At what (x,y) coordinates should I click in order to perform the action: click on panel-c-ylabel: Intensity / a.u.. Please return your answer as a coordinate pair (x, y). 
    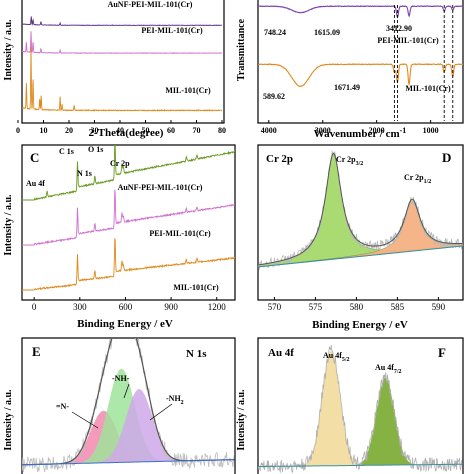
    Looking at the image, I should click on (8, 225).